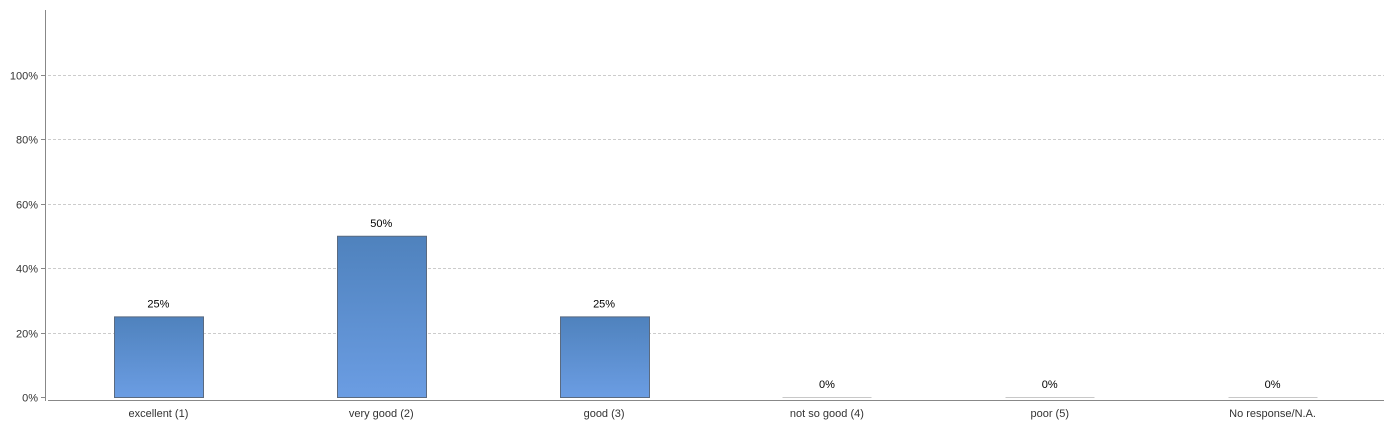 The height and width of the screenshot is (426, 1396). I want to click on y-tick-label: 60%, so click(27, 206).